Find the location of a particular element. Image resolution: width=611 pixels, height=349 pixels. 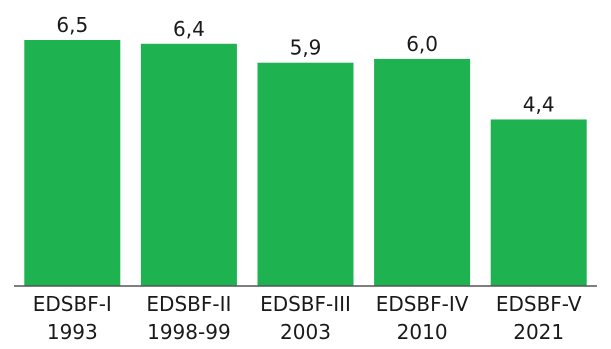

data-label-2: 6,4 is located at coordinates (189, 29).